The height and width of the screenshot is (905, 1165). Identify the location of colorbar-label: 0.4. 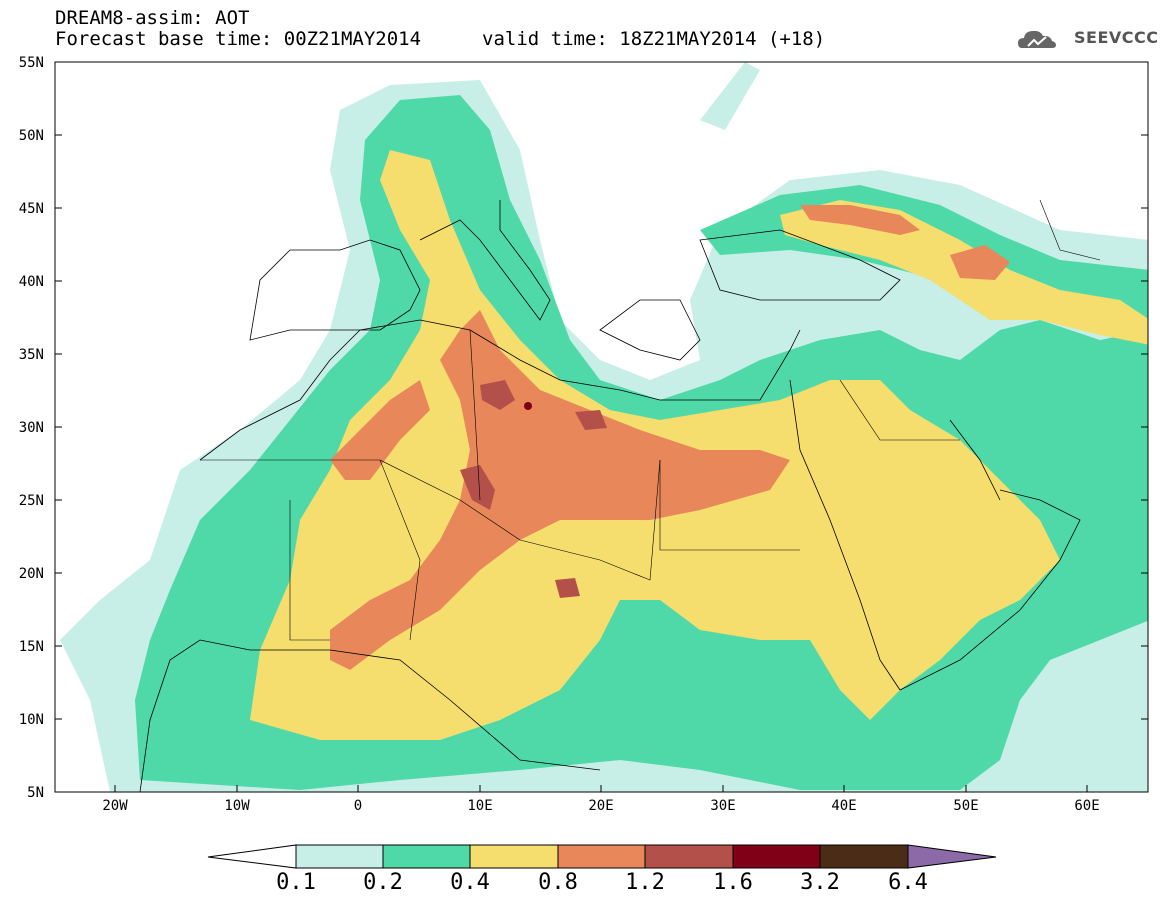
(470, 882).